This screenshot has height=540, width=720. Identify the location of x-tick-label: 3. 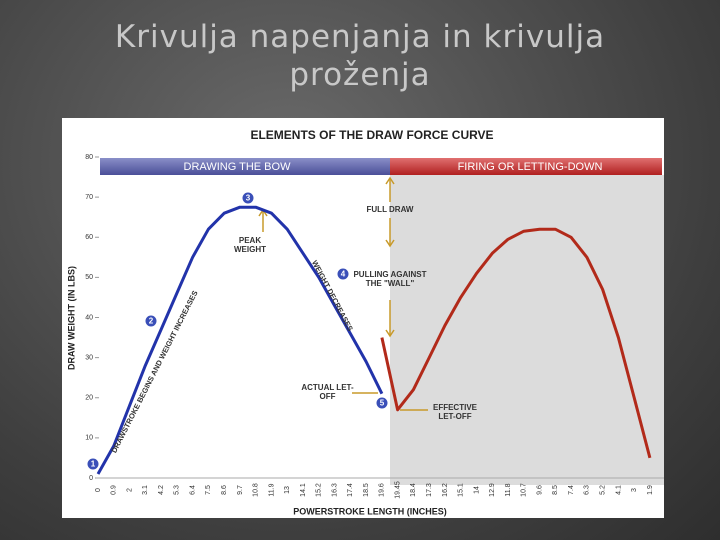
(634, 490).